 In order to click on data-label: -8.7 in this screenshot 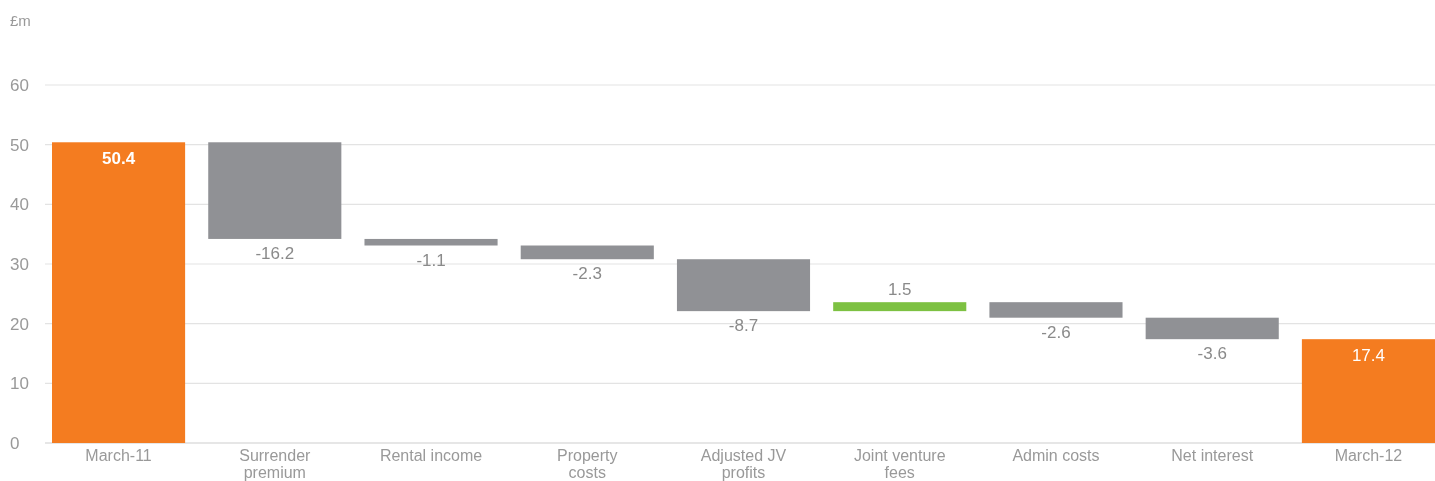, I will do `click(743, 326)`.